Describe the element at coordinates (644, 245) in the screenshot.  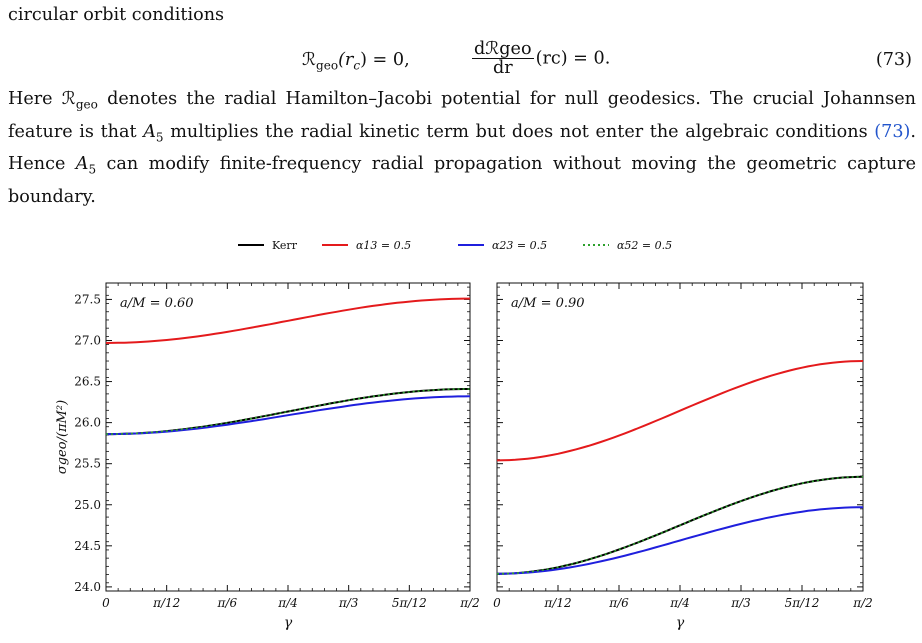
I see `legend-label: α52 = 0.5` at that location.